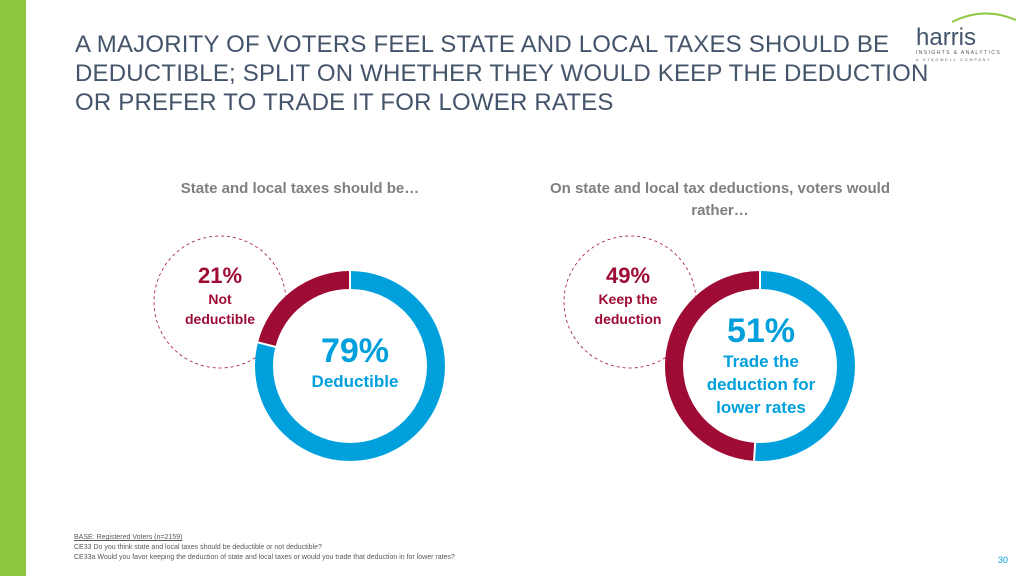 This screenshot has height=576, width=1024. I want to click on chart1-minor-label: 21% Not deductible, so click(220, 296).